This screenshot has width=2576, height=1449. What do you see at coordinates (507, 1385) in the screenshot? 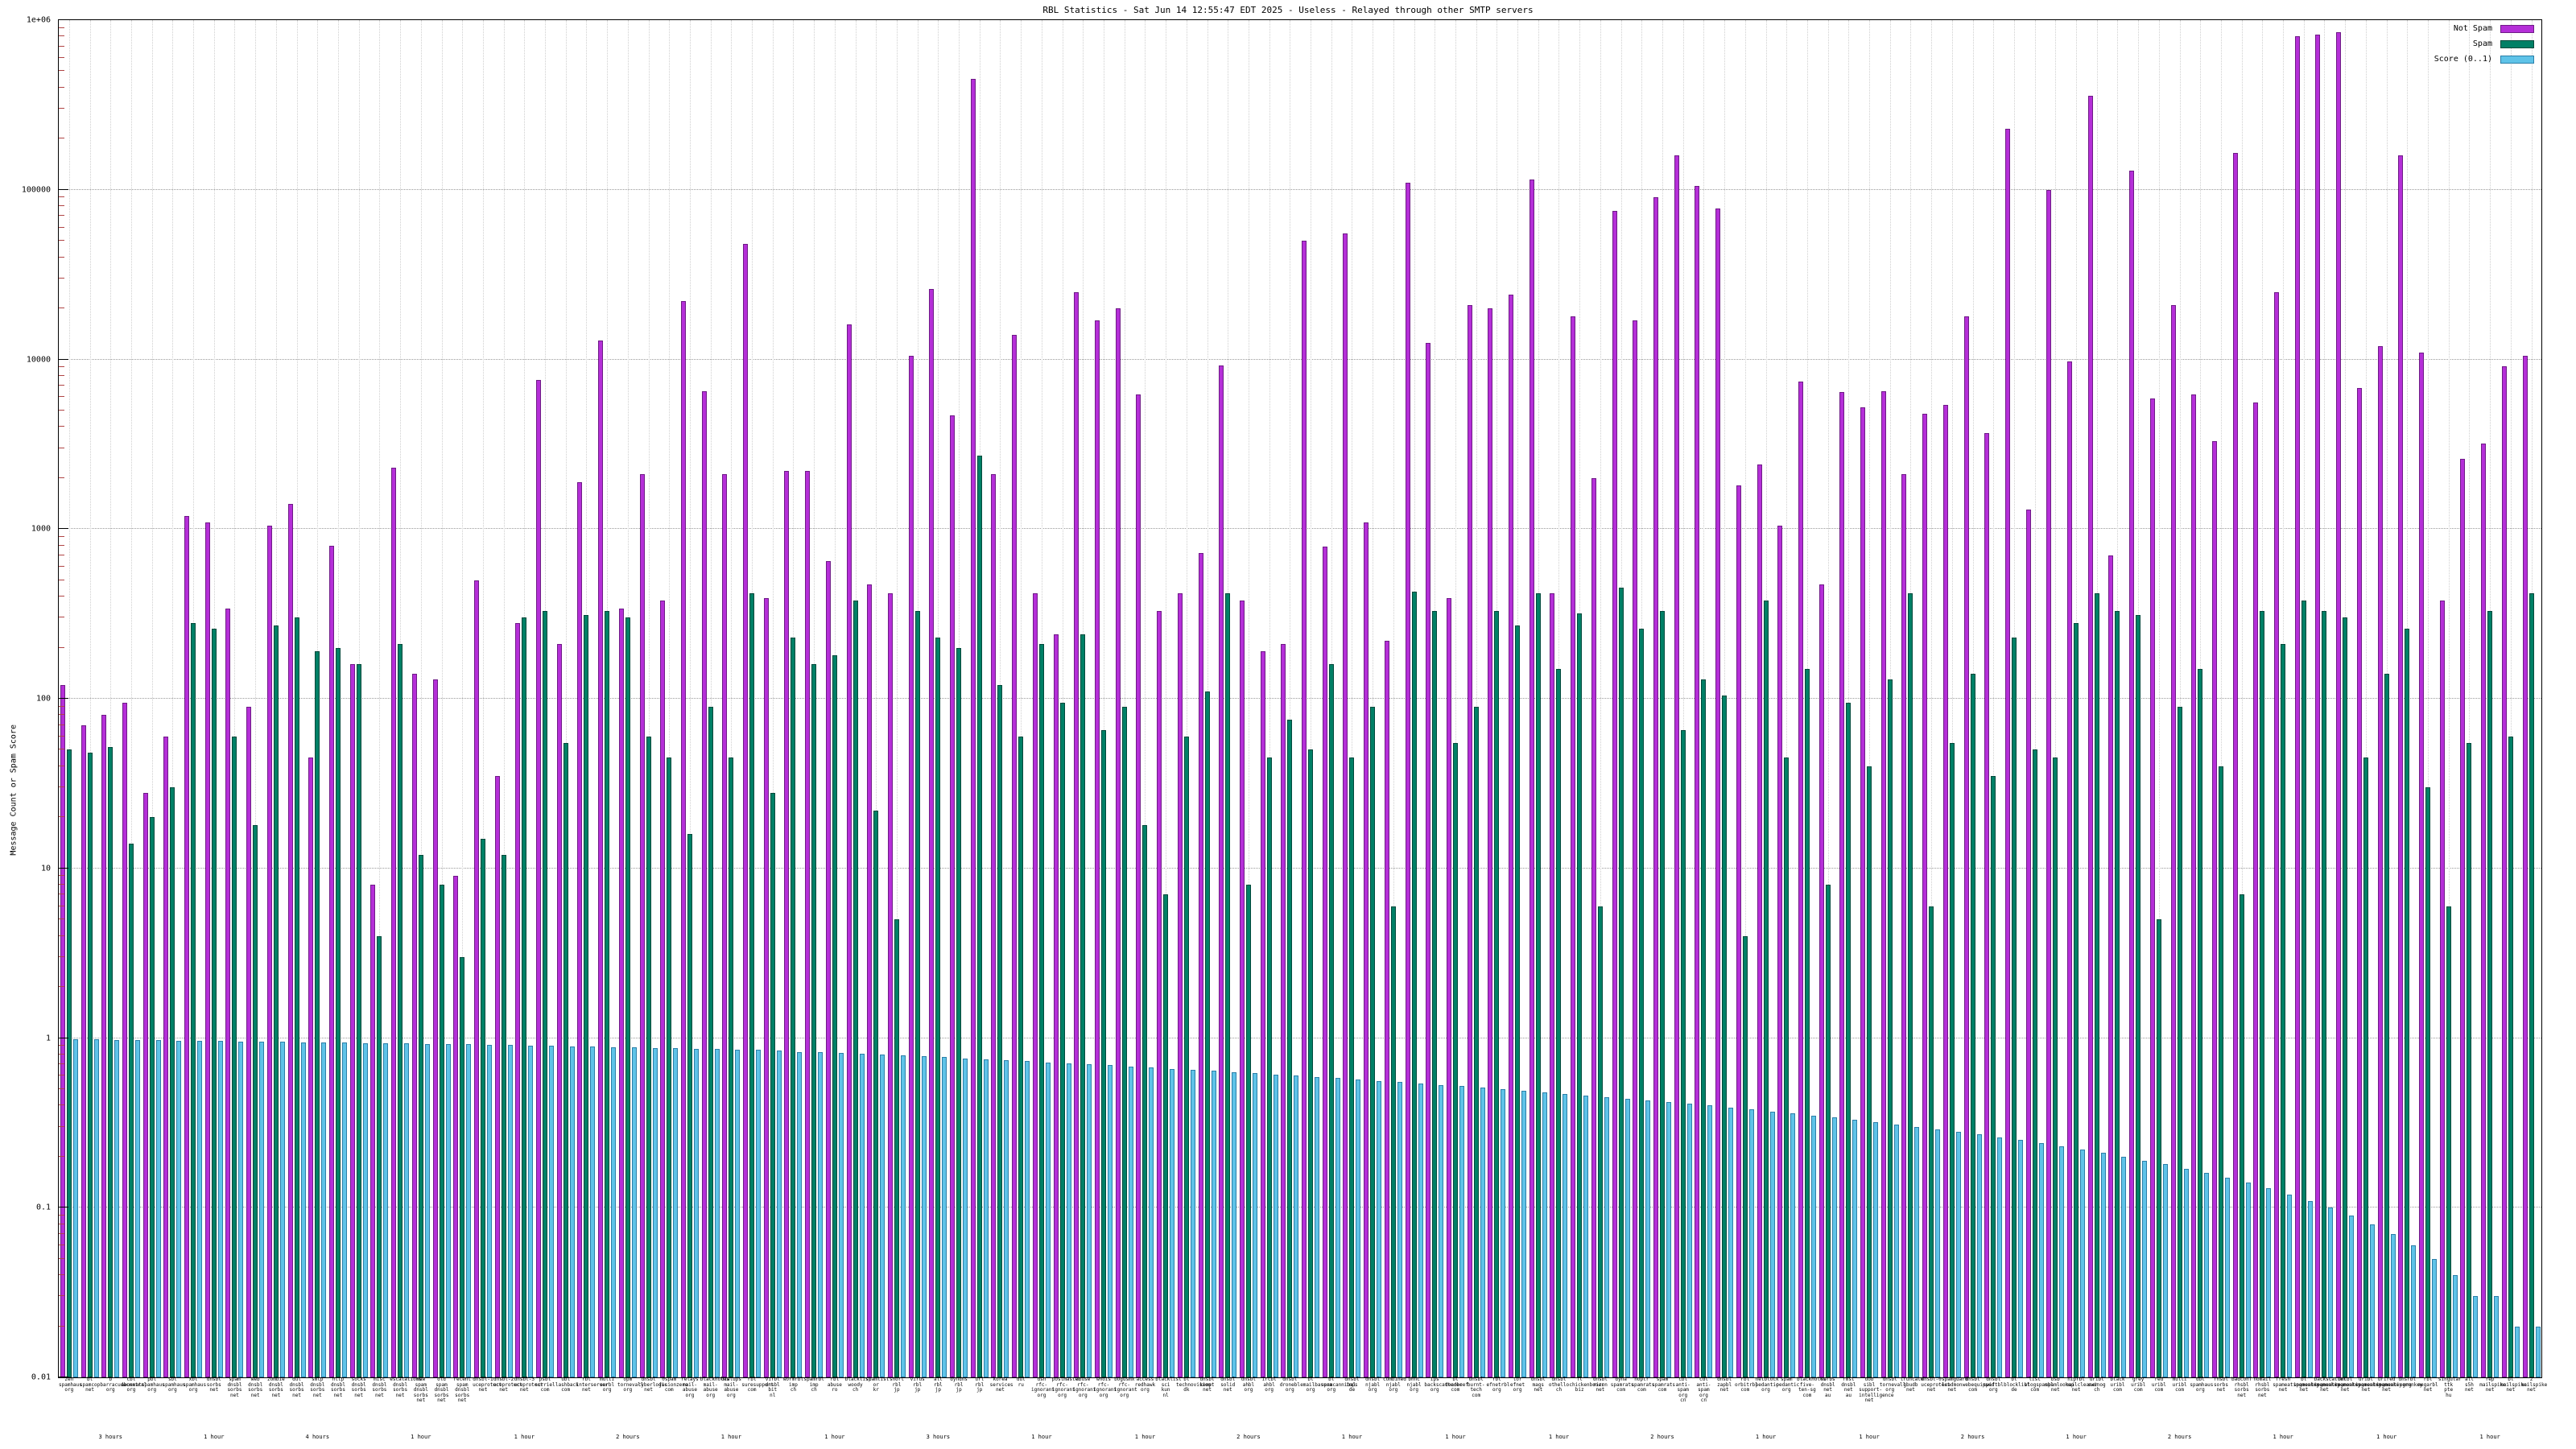
I see `x-label: dnsbl-2 uceprotect net` at bounding box center [507, 1385].